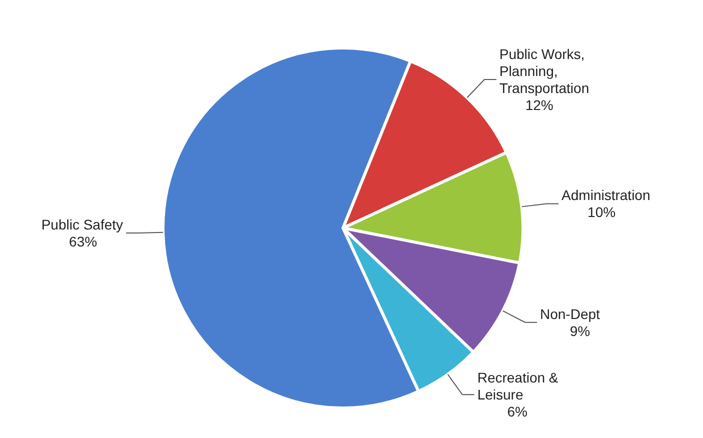 The image size is (703, 438). Describe the element at coordinates (83, 242) in the screenshot. I see `data-label: 63%` at that location.